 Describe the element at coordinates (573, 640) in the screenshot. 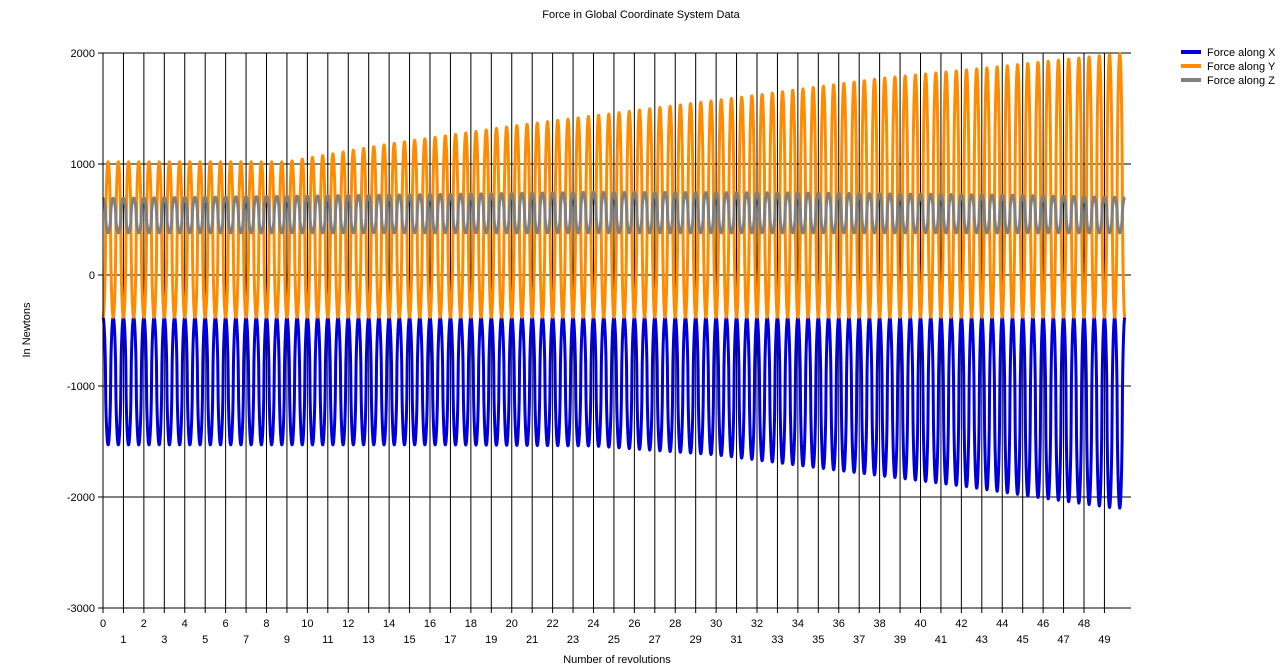

I see `x-tick-label: 23` at that location.